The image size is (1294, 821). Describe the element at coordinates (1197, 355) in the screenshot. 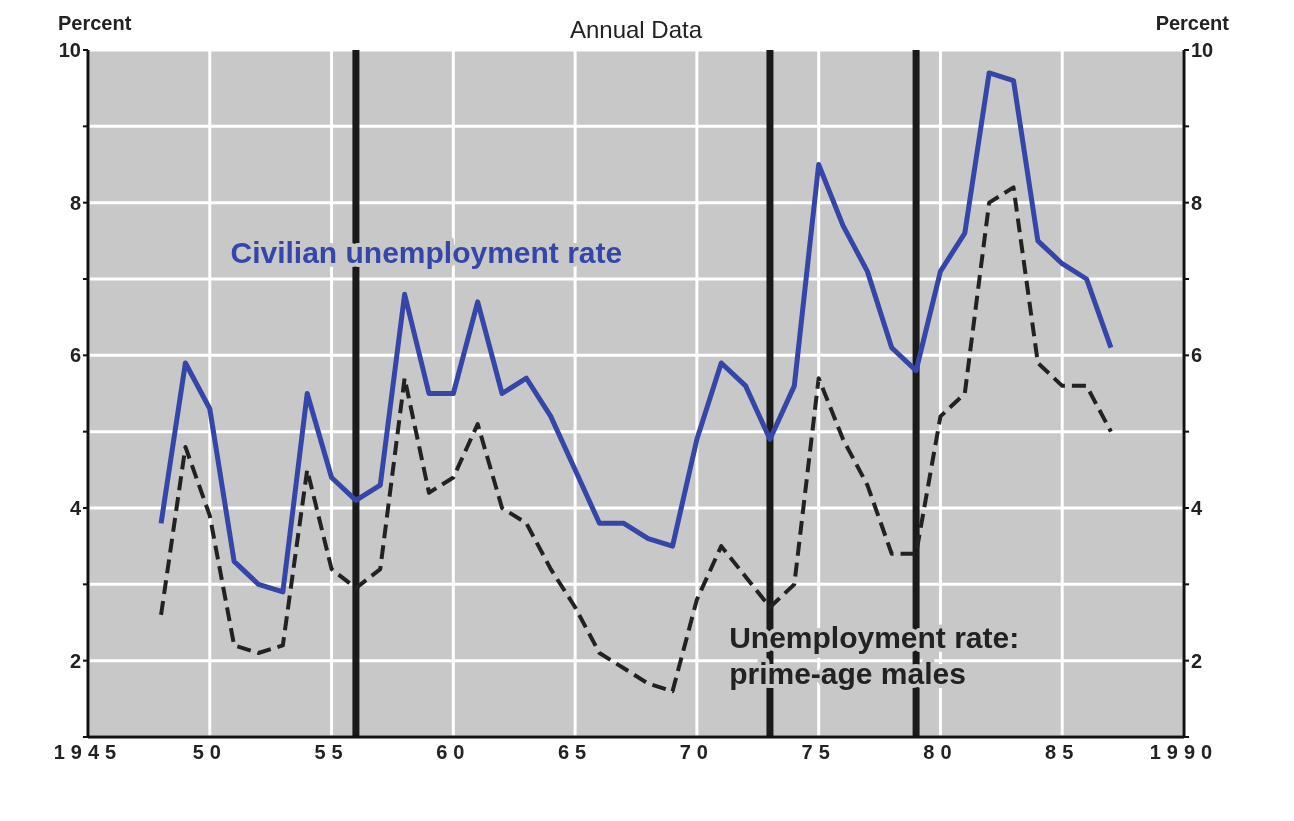

I see `y2-tick-label: 6` at that location.